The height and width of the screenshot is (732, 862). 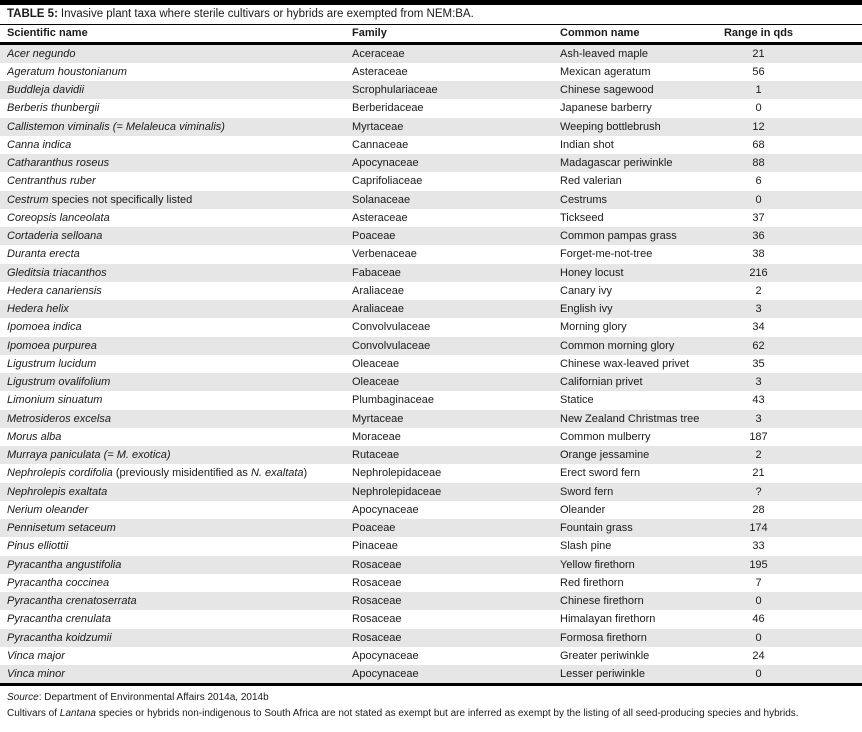 What do you see at coordinates (758, 400) in the screenshot?
I see `range-cell: 43` at bounding box center [758, 400].